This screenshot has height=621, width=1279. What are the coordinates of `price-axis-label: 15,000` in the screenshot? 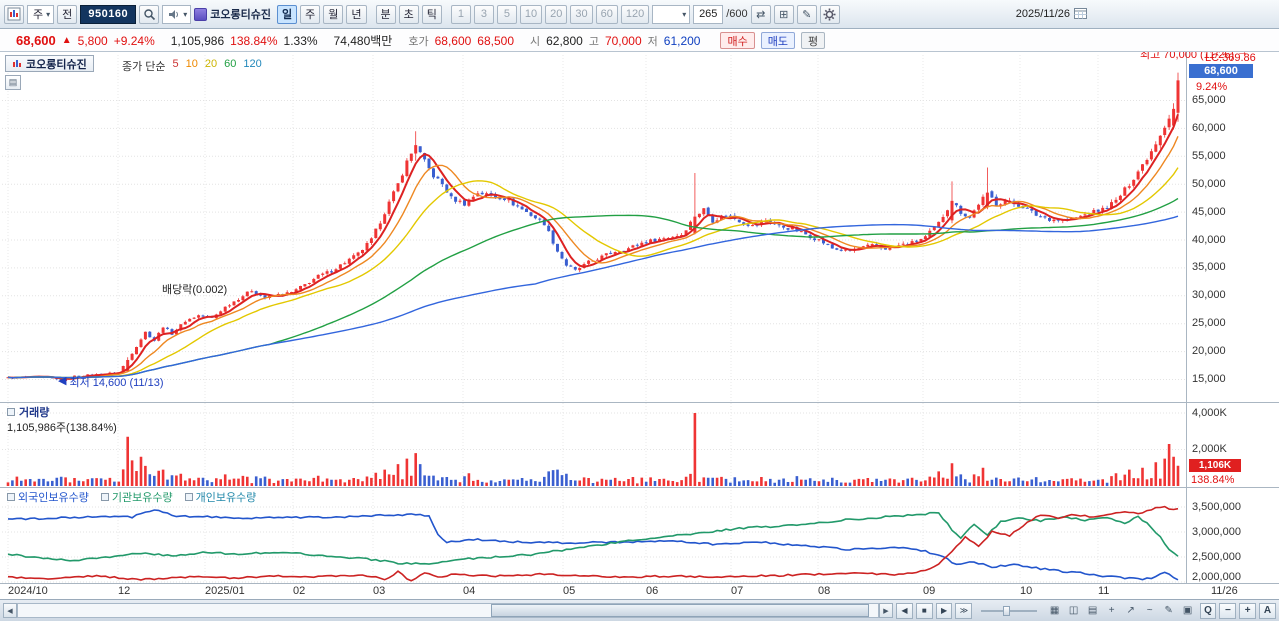 It's located at (1209, 379).